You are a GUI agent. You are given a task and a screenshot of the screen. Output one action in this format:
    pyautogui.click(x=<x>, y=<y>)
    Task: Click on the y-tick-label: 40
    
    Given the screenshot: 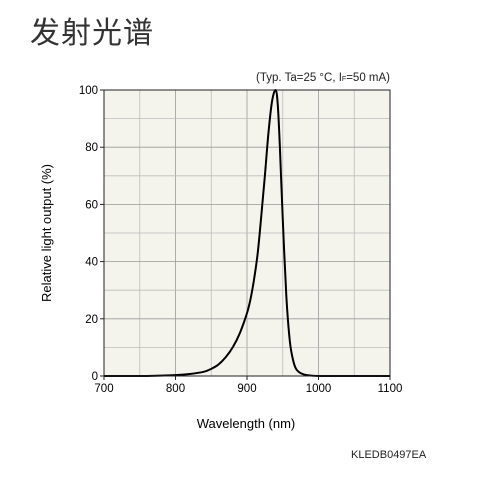 What is the action you would take?
    pyautogui.click(x=91, y=263)
    